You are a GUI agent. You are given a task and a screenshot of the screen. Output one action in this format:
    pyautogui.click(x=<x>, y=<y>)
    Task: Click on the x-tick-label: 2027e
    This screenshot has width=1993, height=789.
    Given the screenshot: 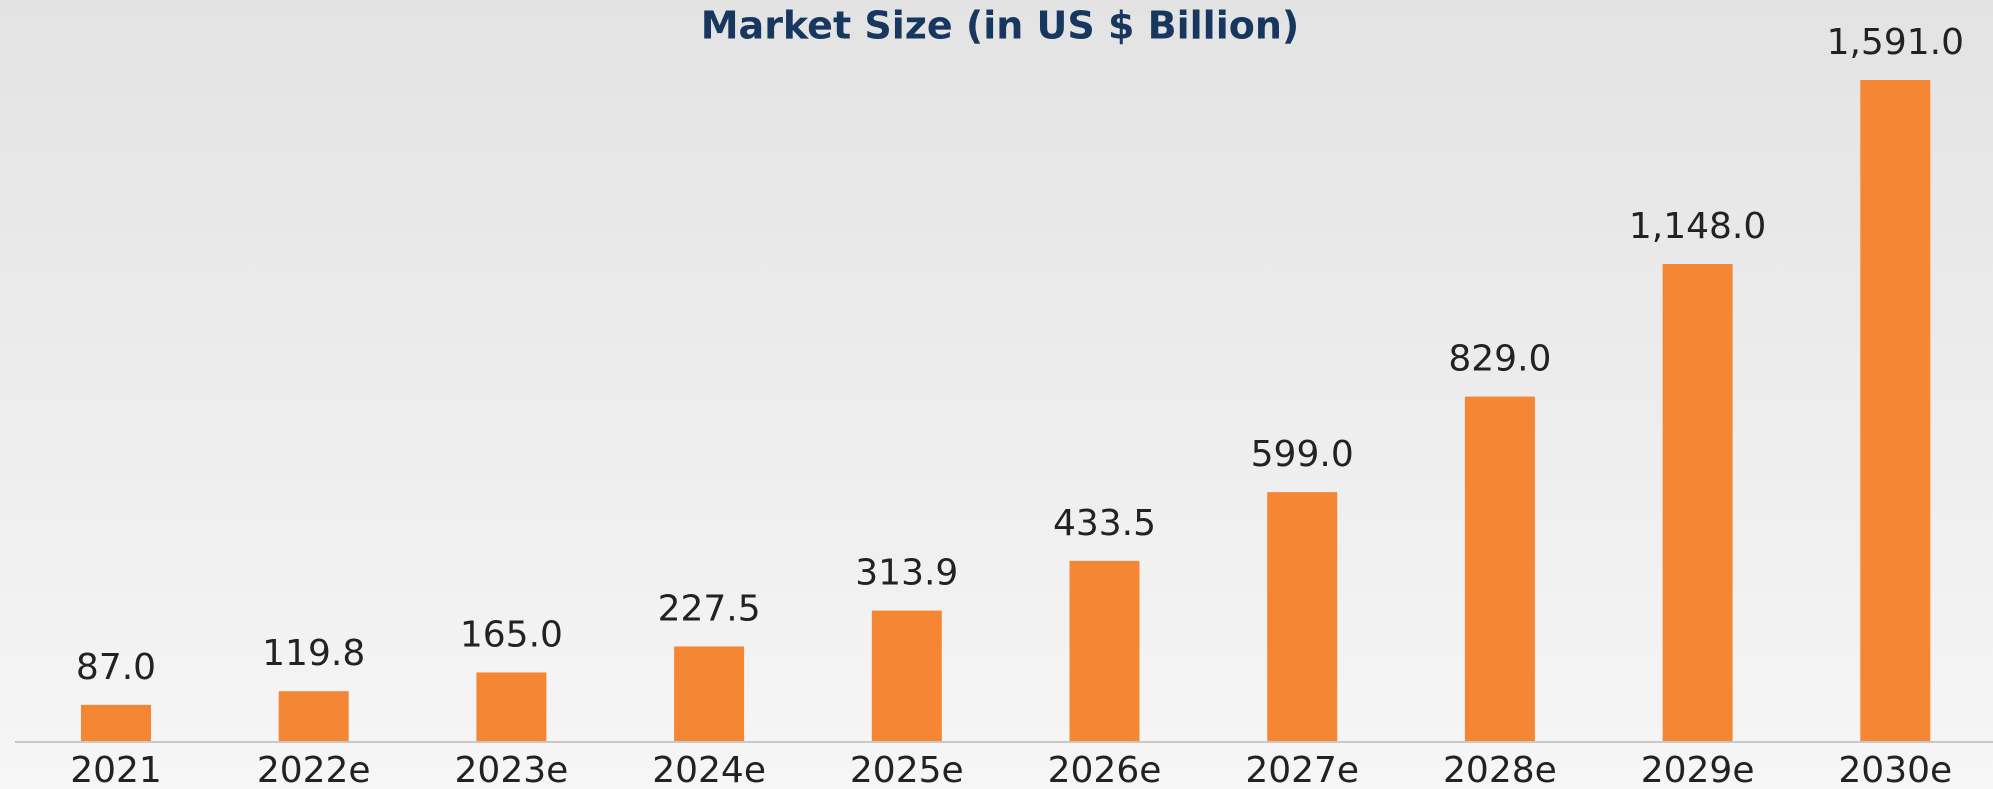 What is the action you would take?
    pyautogui.click(x=1302, y=769)
    